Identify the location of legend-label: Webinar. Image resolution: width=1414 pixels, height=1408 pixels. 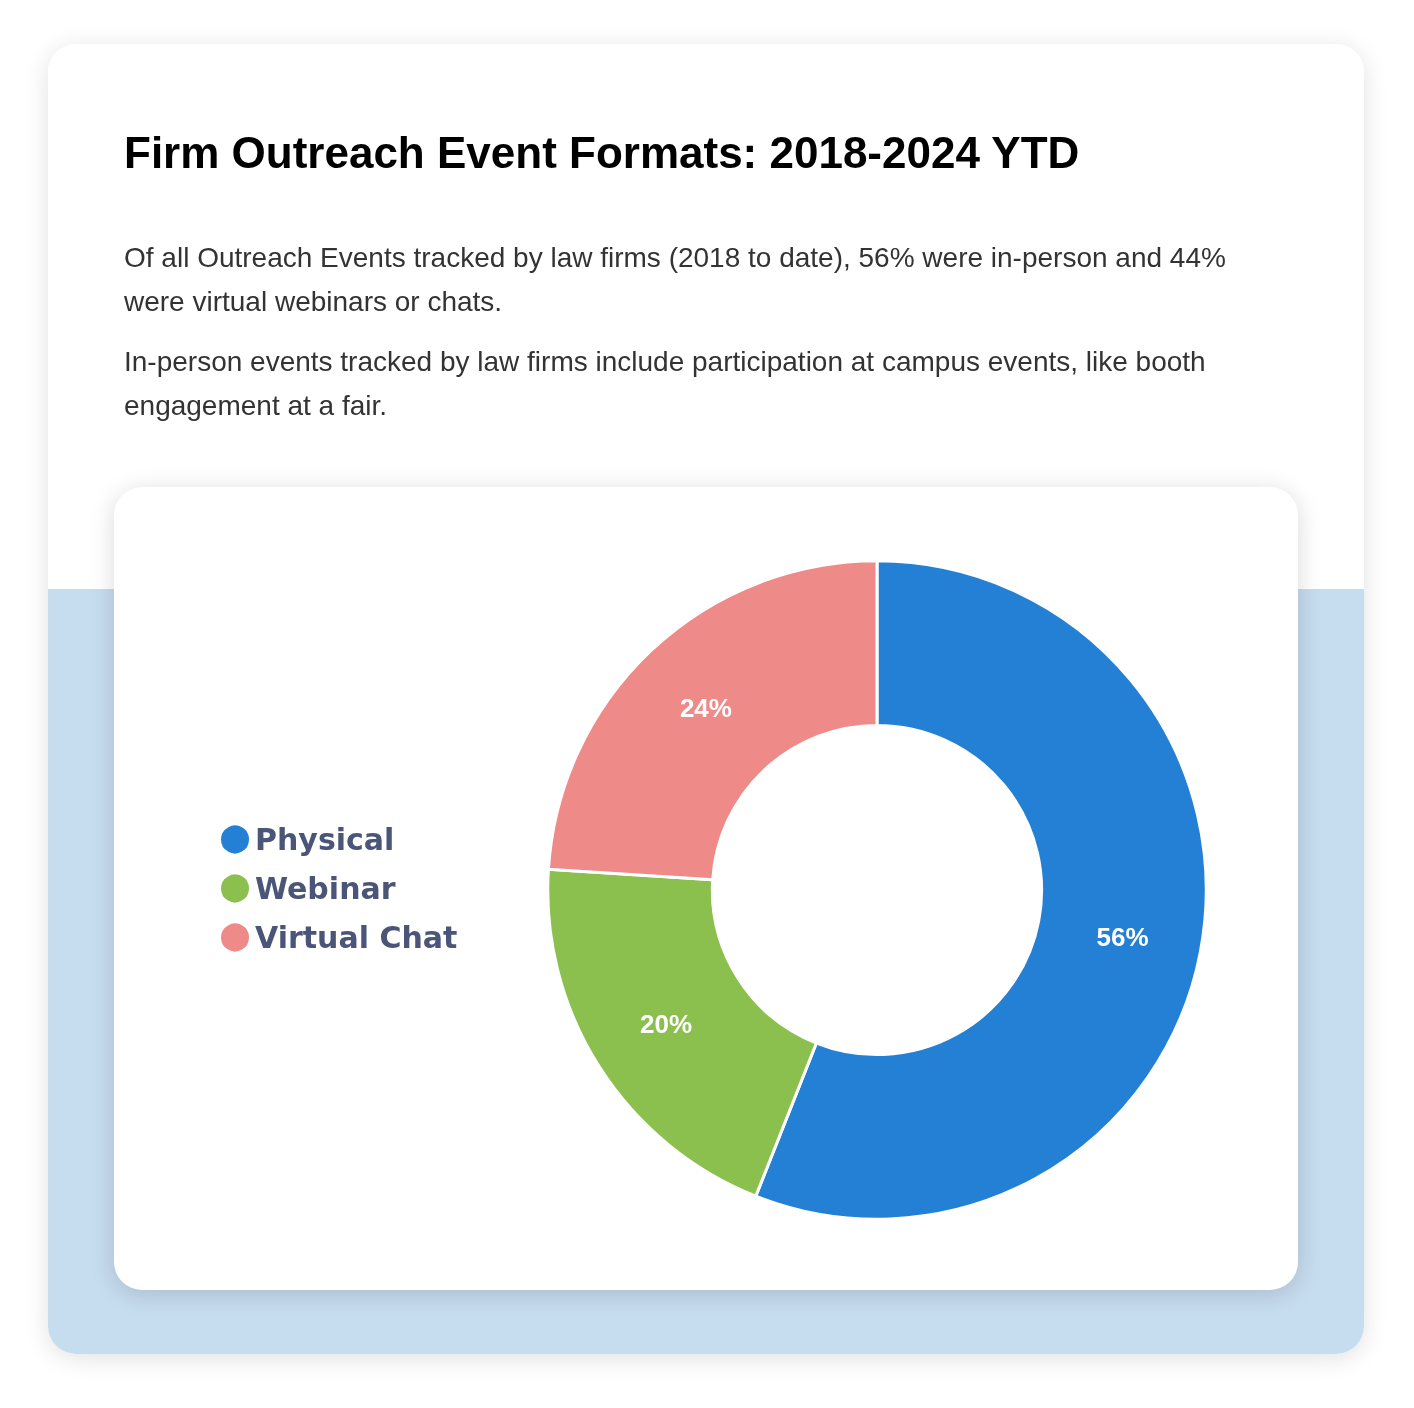
(325, 888).